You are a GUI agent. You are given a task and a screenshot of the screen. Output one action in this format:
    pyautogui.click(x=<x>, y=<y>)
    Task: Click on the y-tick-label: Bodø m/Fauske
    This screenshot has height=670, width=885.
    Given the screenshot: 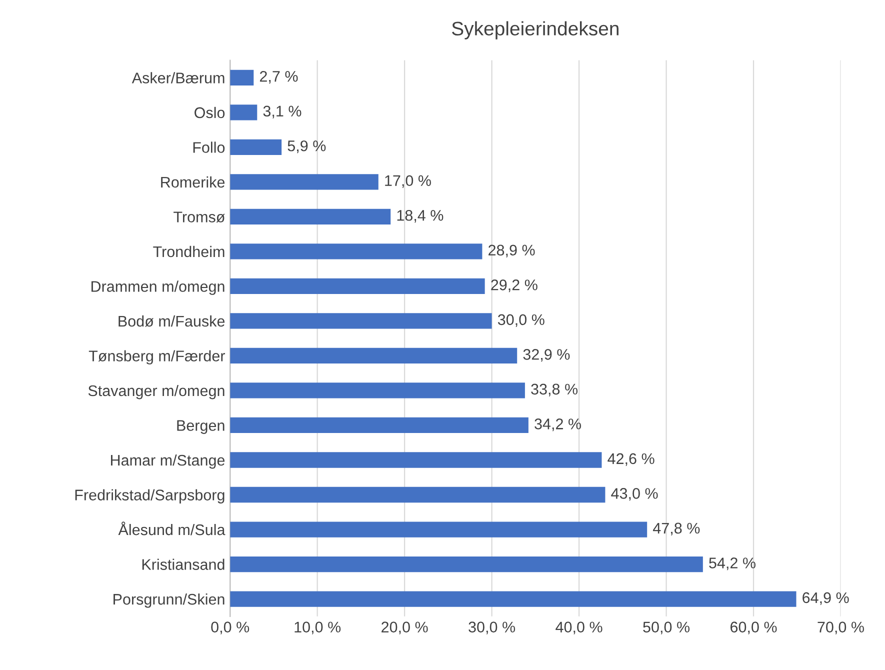 What is the action you would take?
    pyautogui.click(x=171, y=321)
    